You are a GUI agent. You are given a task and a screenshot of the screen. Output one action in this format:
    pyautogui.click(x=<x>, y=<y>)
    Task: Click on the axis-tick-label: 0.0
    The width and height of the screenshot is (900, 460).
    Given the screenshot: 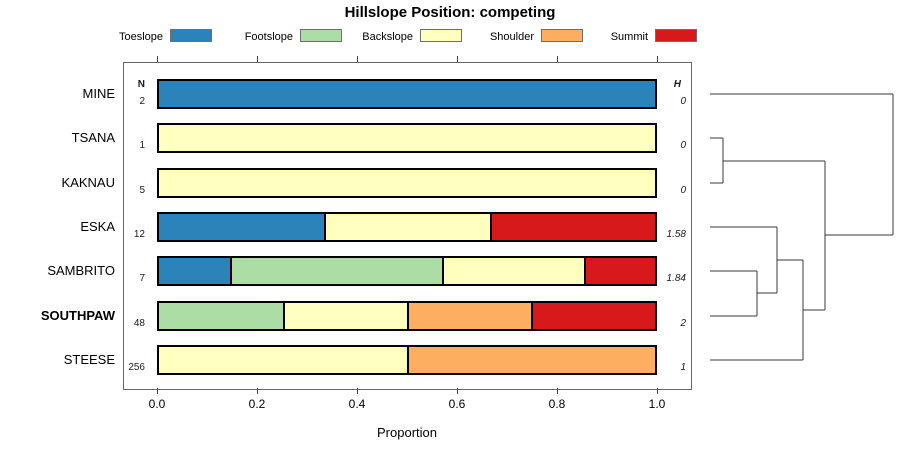 What is the action you would take?
    pyautogui.click(x=157, y=404)
    